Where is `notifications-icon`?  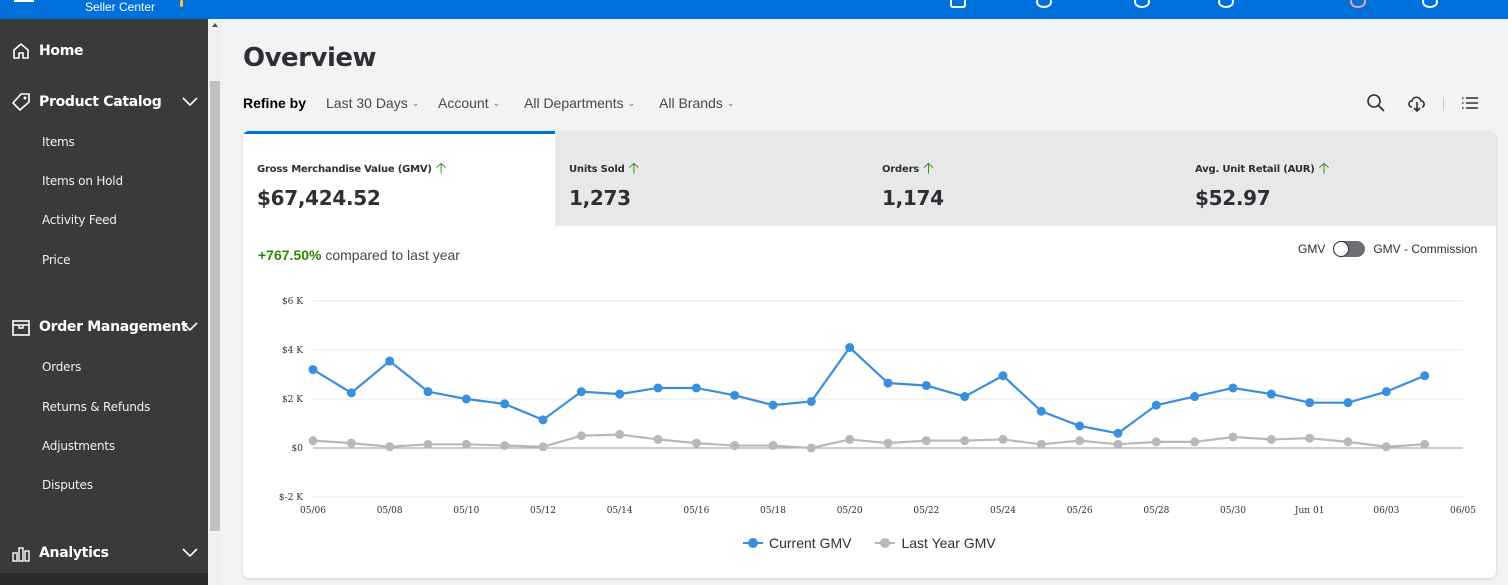 notifications-icon is located at coordinates (1226, 4).